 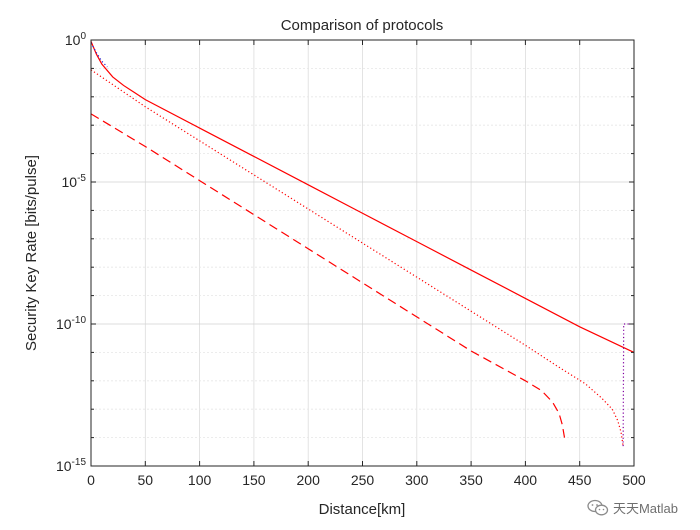 What do you see at coordinates (91, 480) in the screenshot?
I see `x-tick-label: 0` at bounding box center [91, 480].